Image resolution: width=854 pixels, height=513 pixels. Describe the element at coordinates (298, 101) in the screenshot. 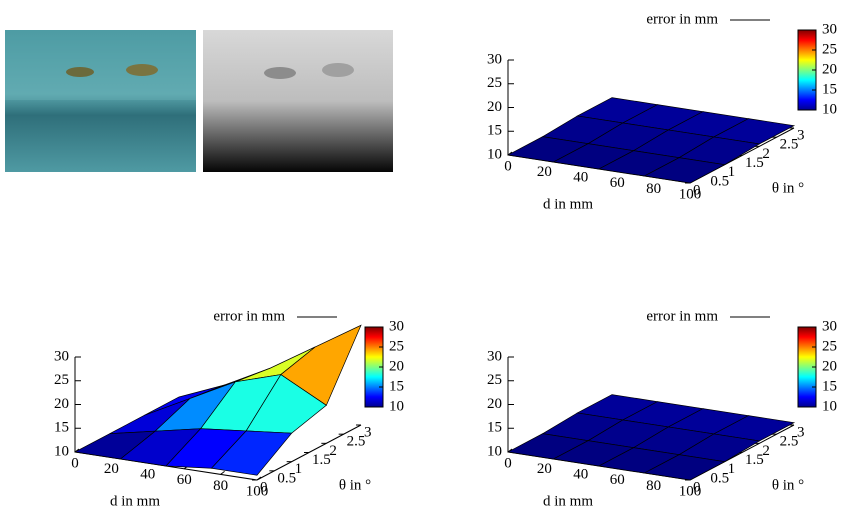

I see `photo-depth-map` at that location.